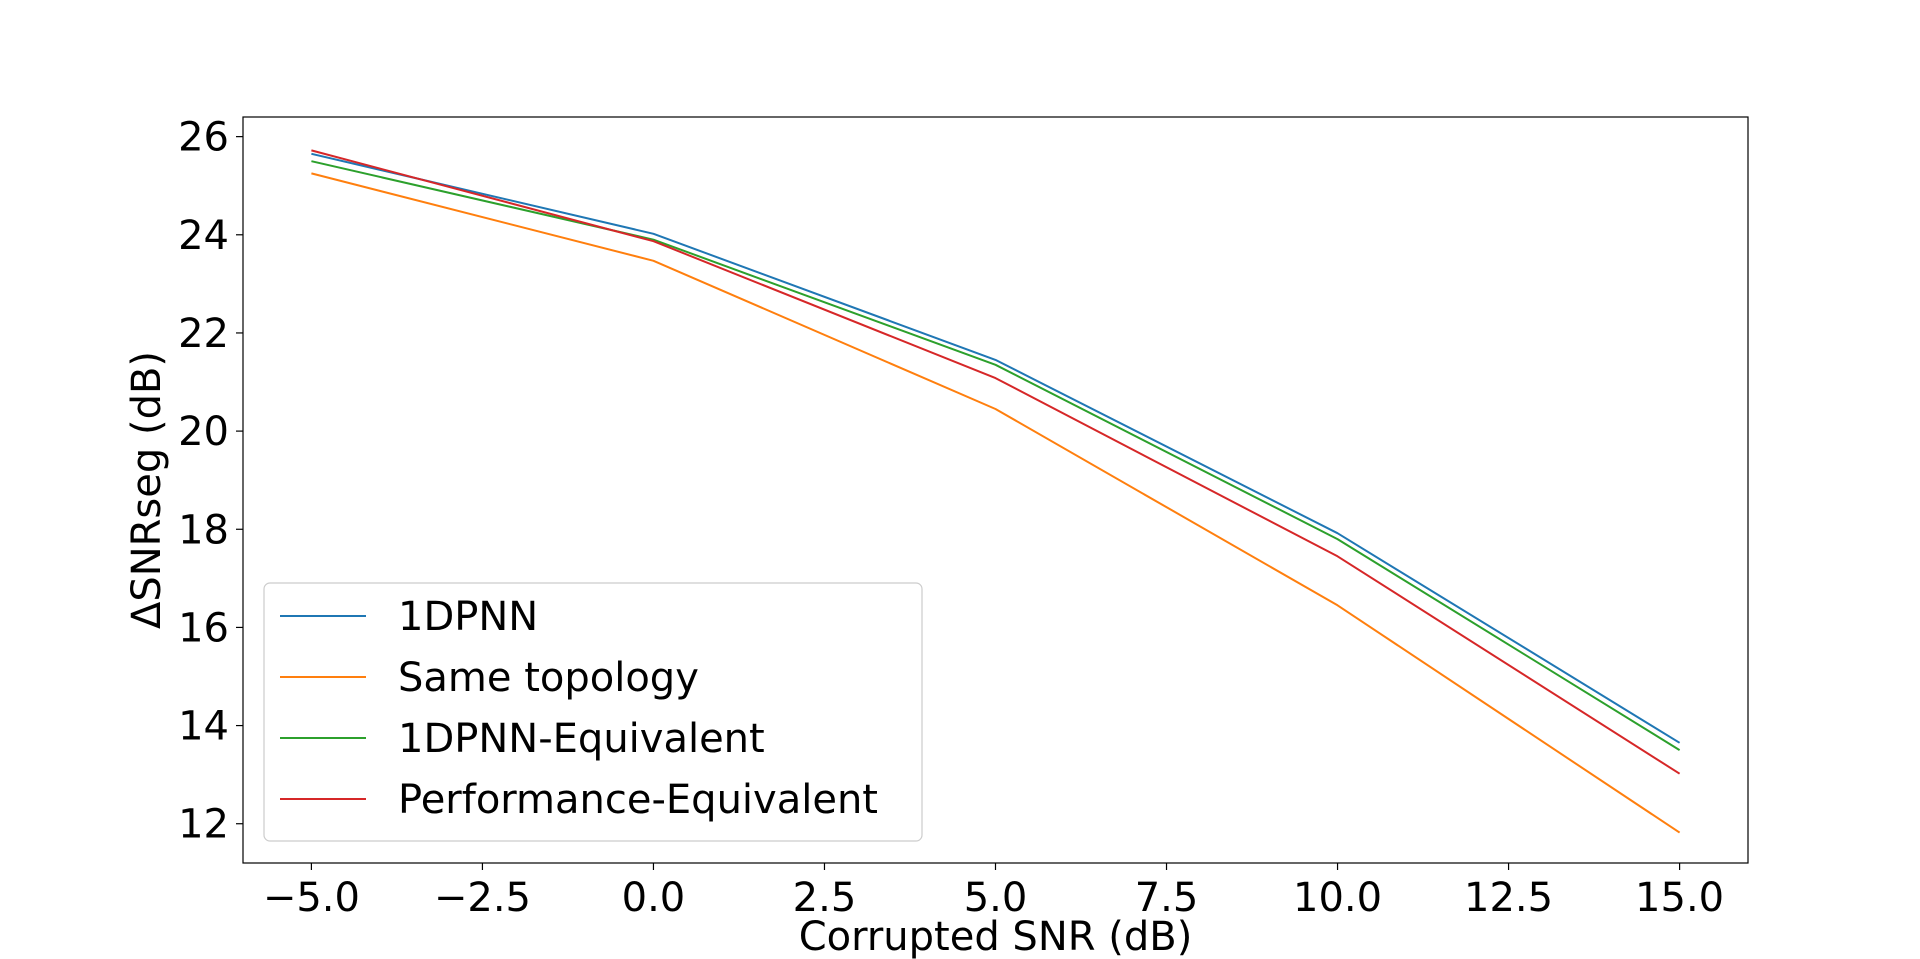  Describe the element at coordinates (1679, 898) in the screenshot. I see `x-tick-label: 15.0` at that location.